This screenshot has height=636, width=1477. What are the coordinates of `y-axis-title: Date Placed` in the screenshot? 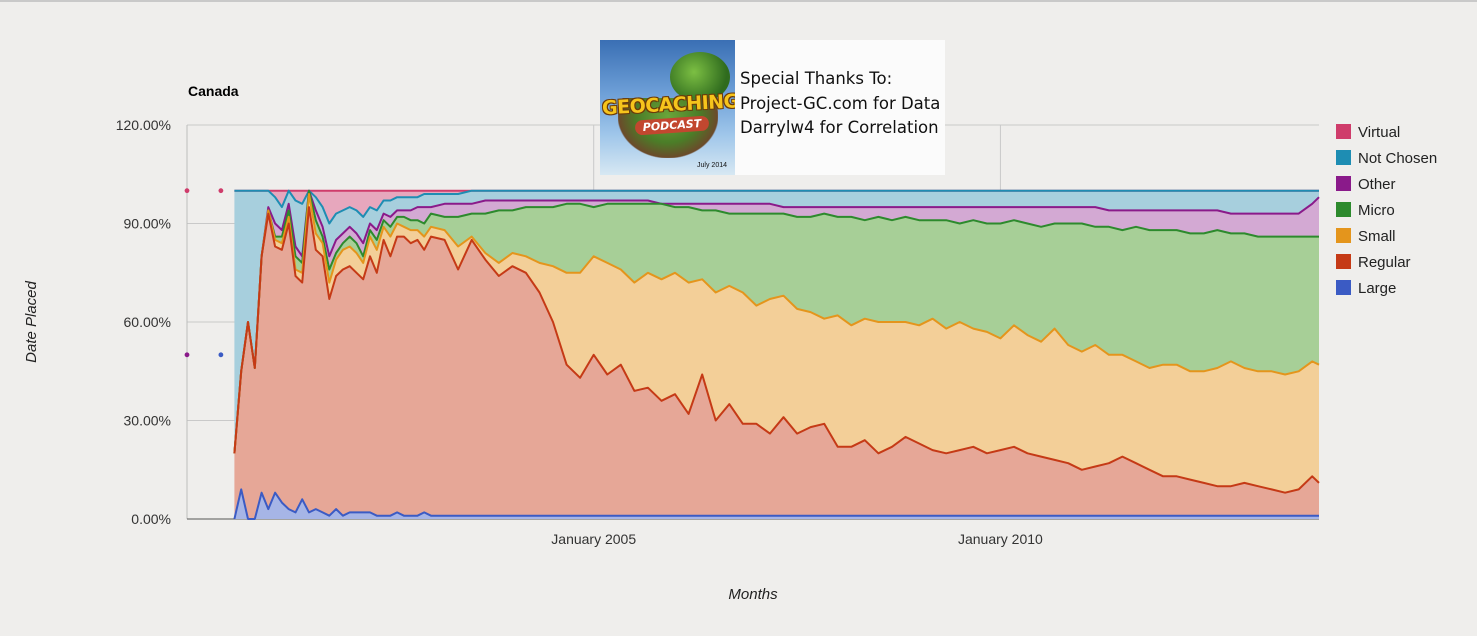 It's located at (31, 321).